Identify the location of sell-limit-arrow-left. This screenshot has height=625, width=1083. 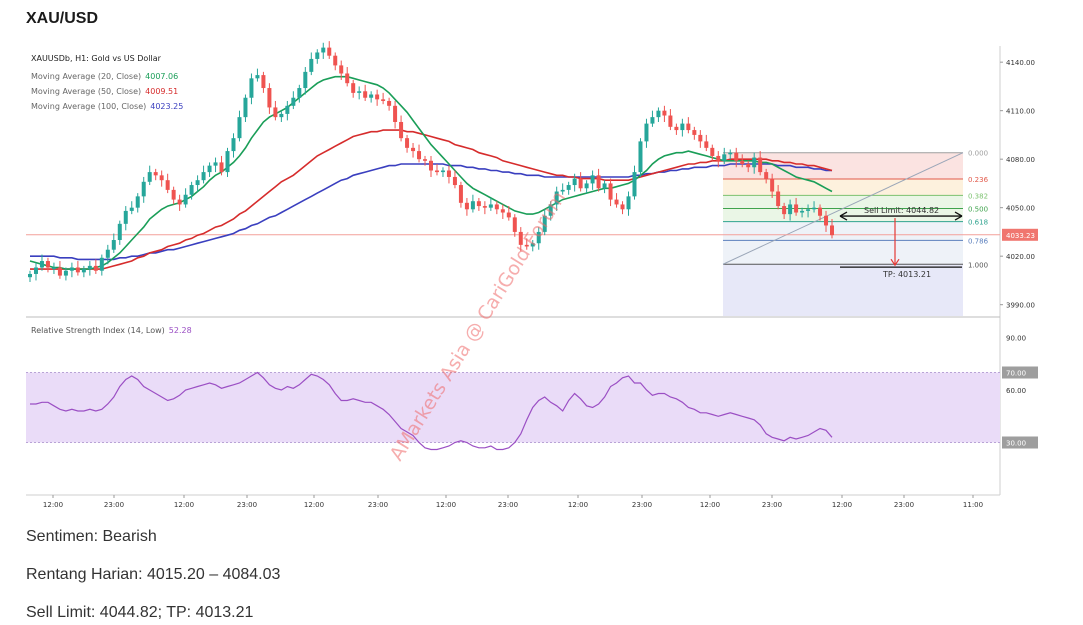
(843, 216).